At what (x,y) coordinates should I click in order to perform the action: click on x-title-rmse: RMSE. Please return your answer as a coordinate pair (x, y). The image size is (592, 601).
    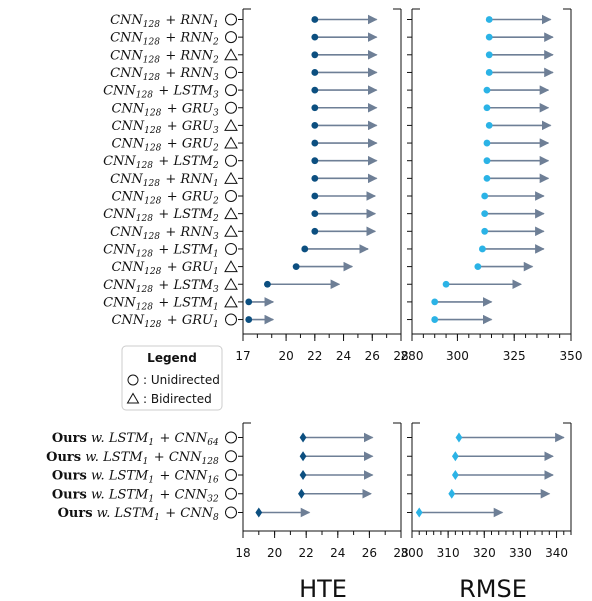
    Looking at the image, I should click on (493, 588).